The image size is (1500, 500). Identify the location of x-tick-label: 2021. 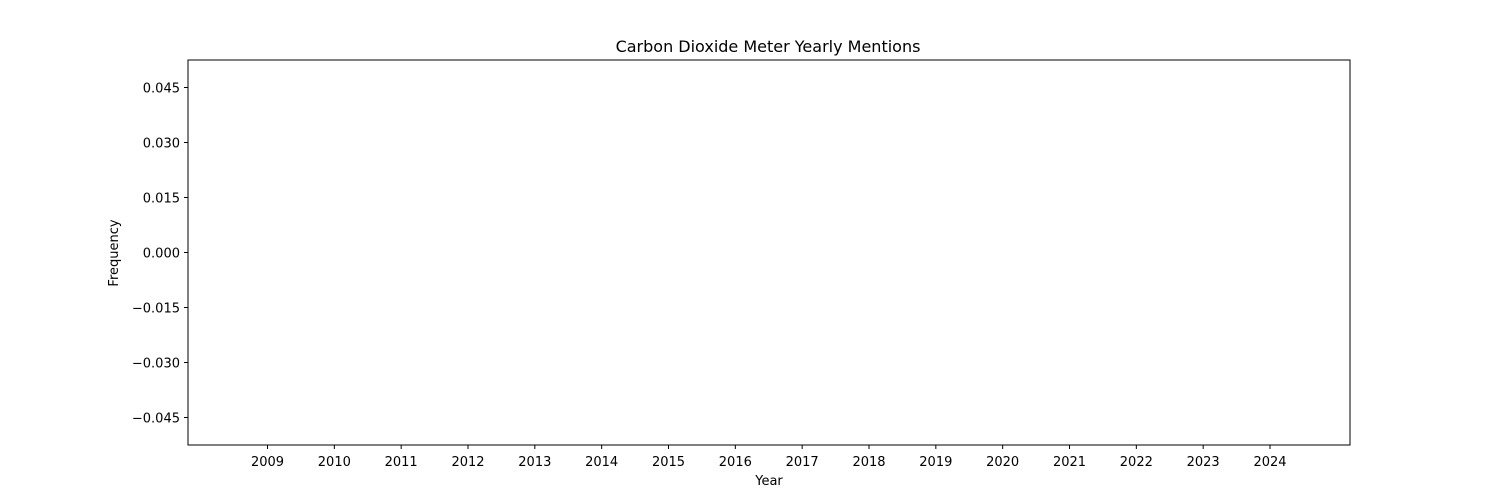
(1069, 462).